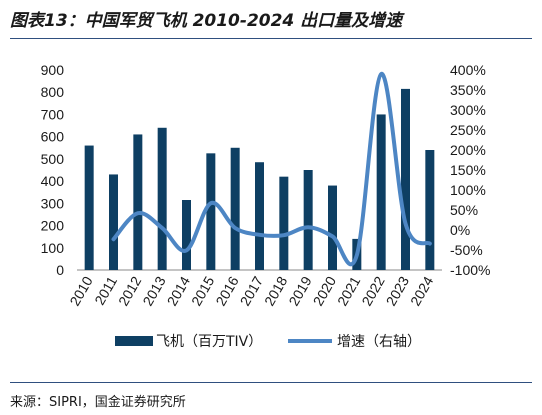 This screenshot has width=542, height=415. I want to click on x-tick-label: 2024, so click(422, 290).